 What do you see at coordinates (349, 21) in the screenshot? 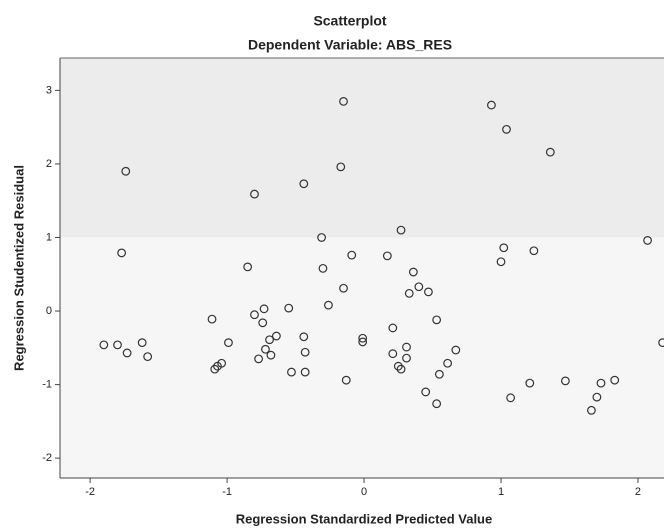
I see `chart-title: Scatterplot` at bounding box center [349, 21].